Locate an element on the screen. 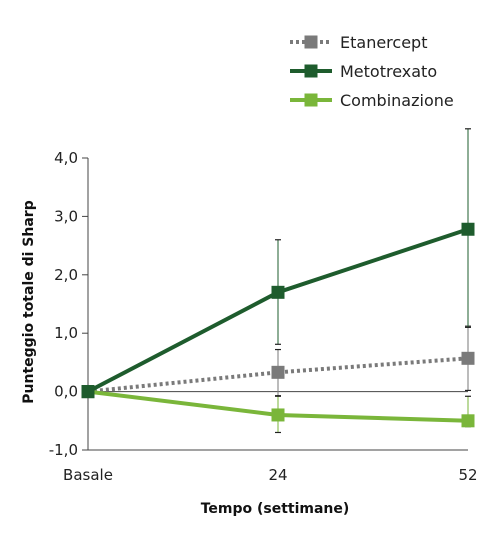  y-tick-label: 1,0 is located at coordinates (66, 333).